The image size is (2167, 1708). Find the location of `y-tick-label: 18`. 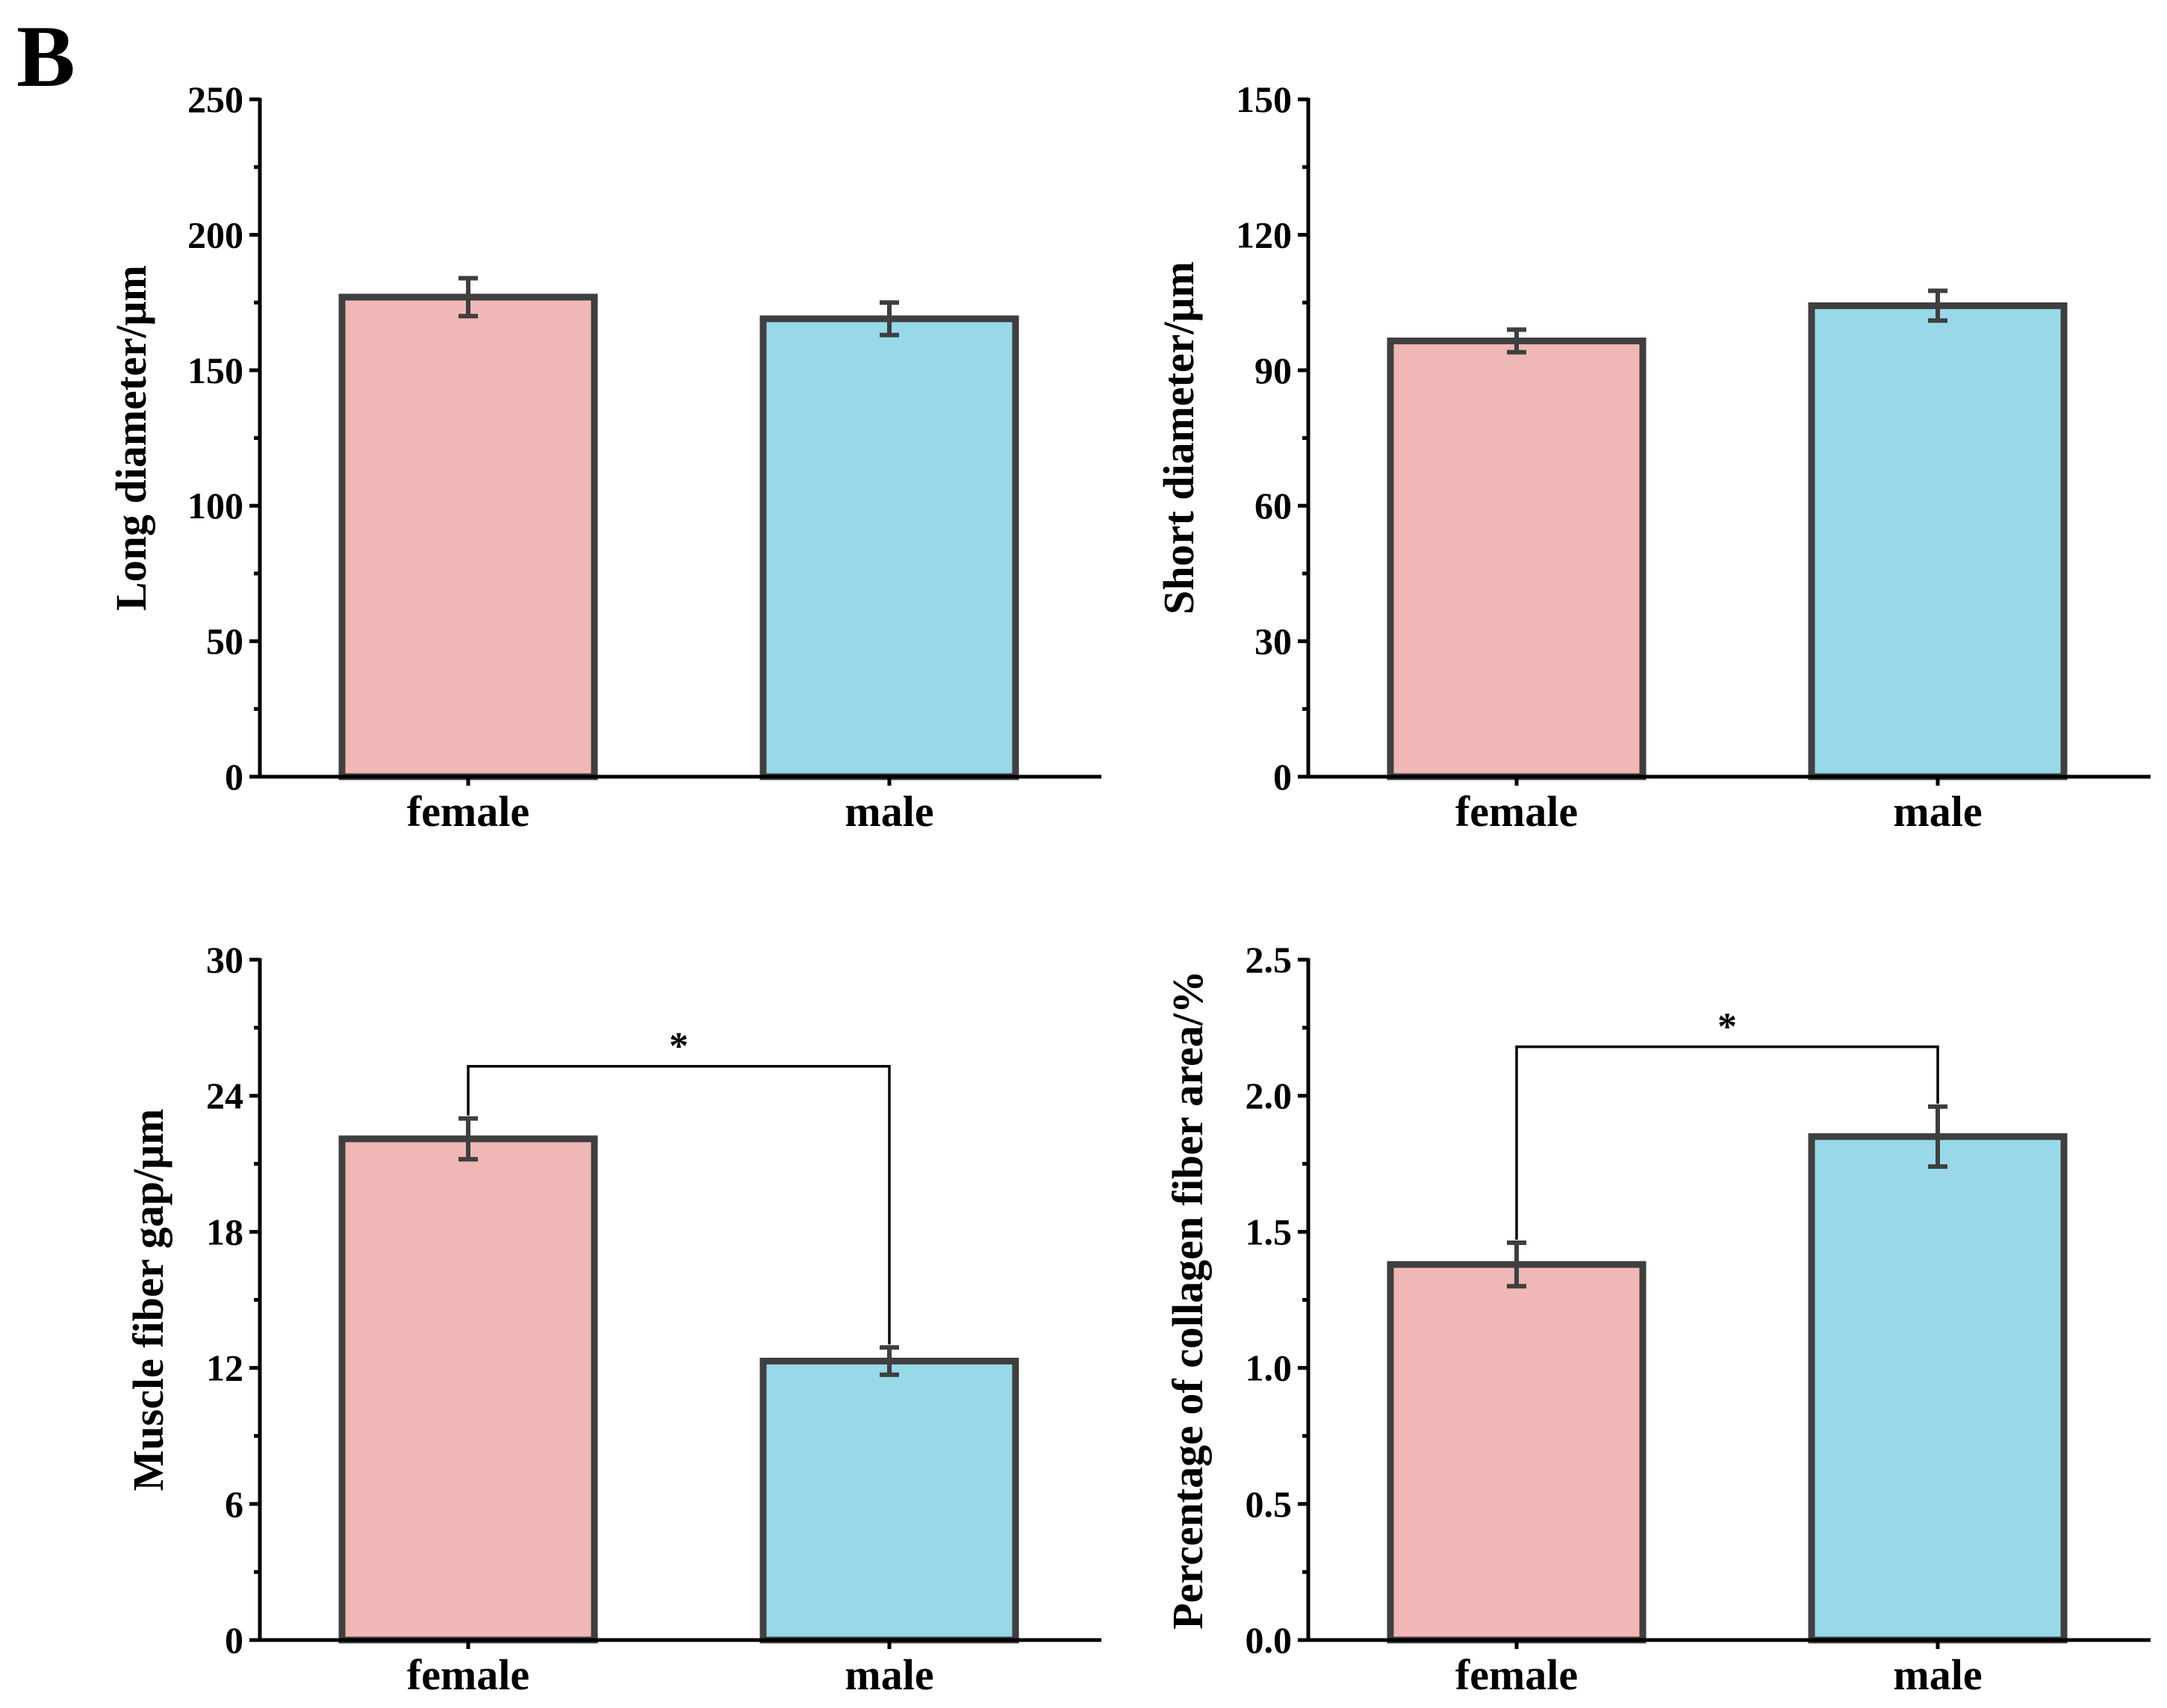

y-tick-label: 18 is located at coordinates (224, 1232).